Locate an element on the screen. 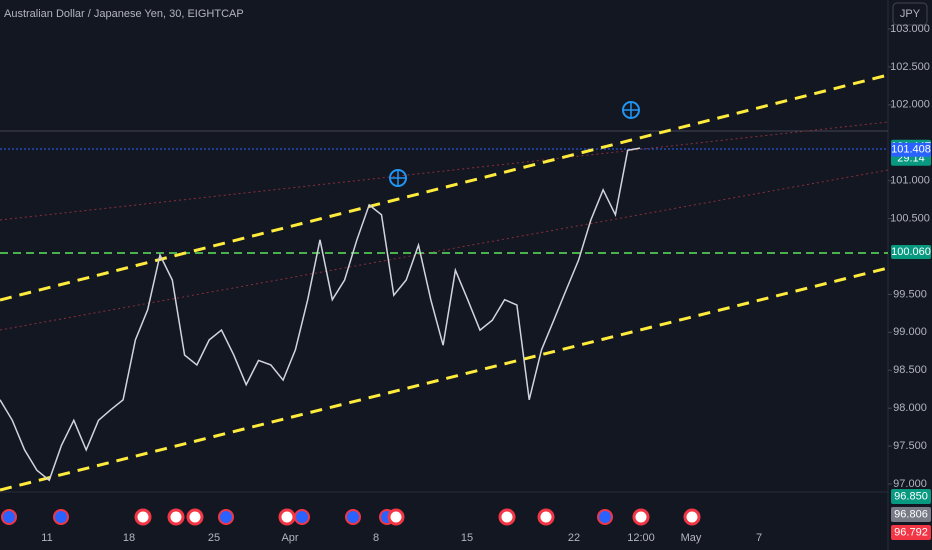  price-badge: 100.060 is located at coordinates (911, 251).